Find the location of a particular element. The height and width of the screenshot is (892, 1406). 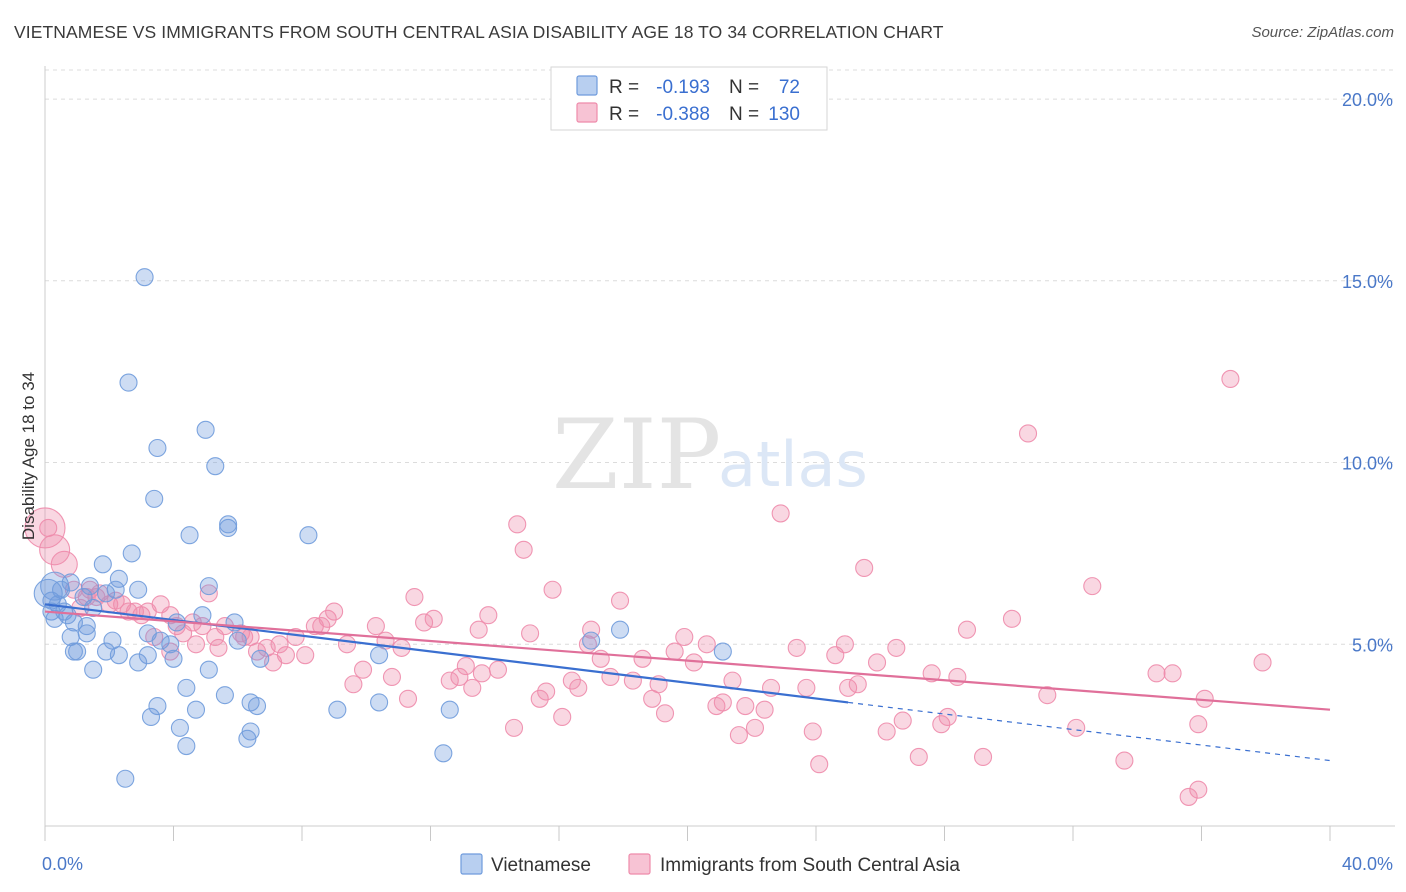

stats-r-label-immigrants: R = is located at coordinates (624, 114).